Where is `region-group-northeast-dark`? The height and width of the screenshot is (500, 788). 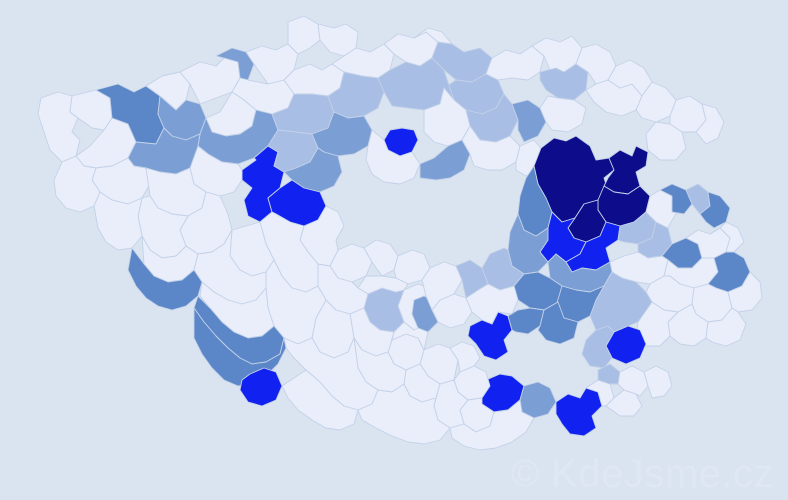 region-group-northeast-dark is located at coordinates (592, 189).